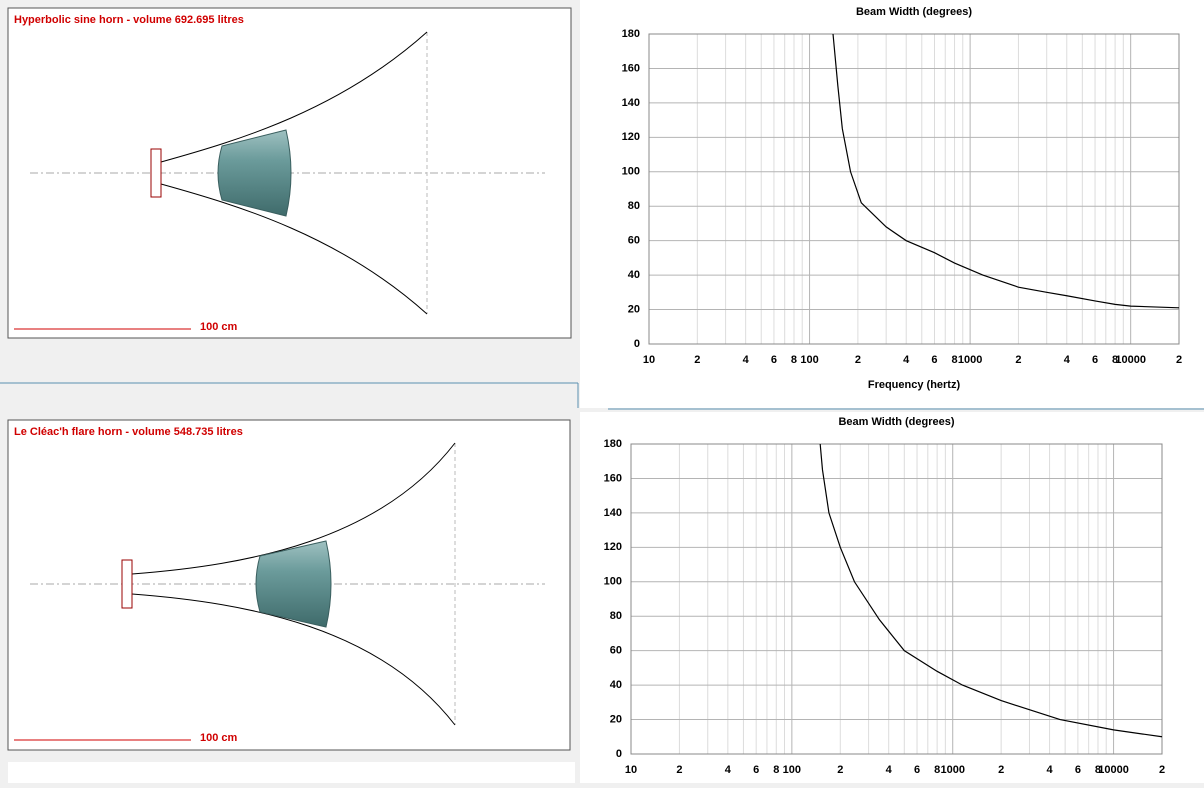 Image resolution: width=1204 pixels, height=788 pixels. Describe the element at coordinates (914, 385) in the screenshot. I see `x-axis-label: Frequency (hertz)` at that location.